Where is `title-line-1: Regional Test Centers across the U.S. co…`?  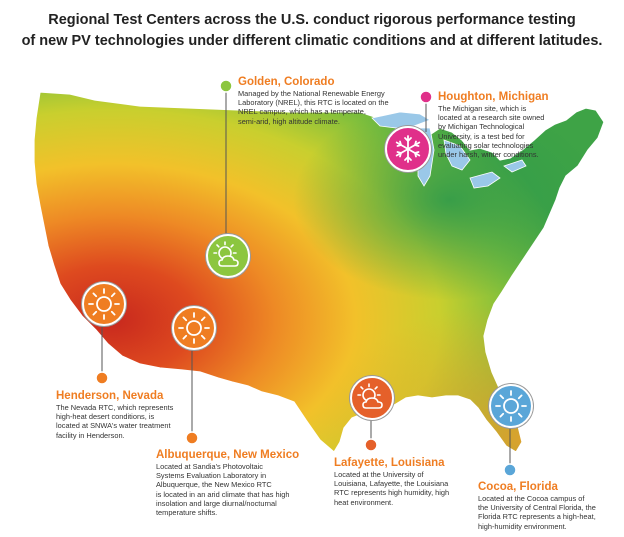 title-line-1: Regional Test Centers across the U.S. co… is located at coordinates (312, 20).